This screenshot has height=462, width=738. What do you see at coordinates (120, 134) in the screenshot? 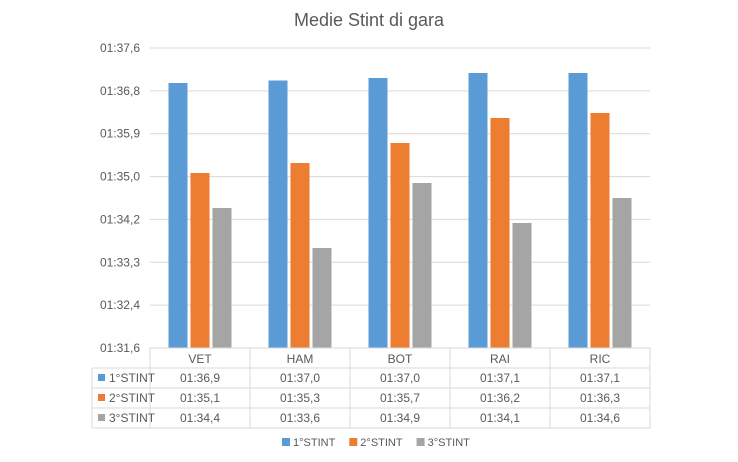
I see `y-tick-label: 01:35,9` at bounding box center [120, 134].